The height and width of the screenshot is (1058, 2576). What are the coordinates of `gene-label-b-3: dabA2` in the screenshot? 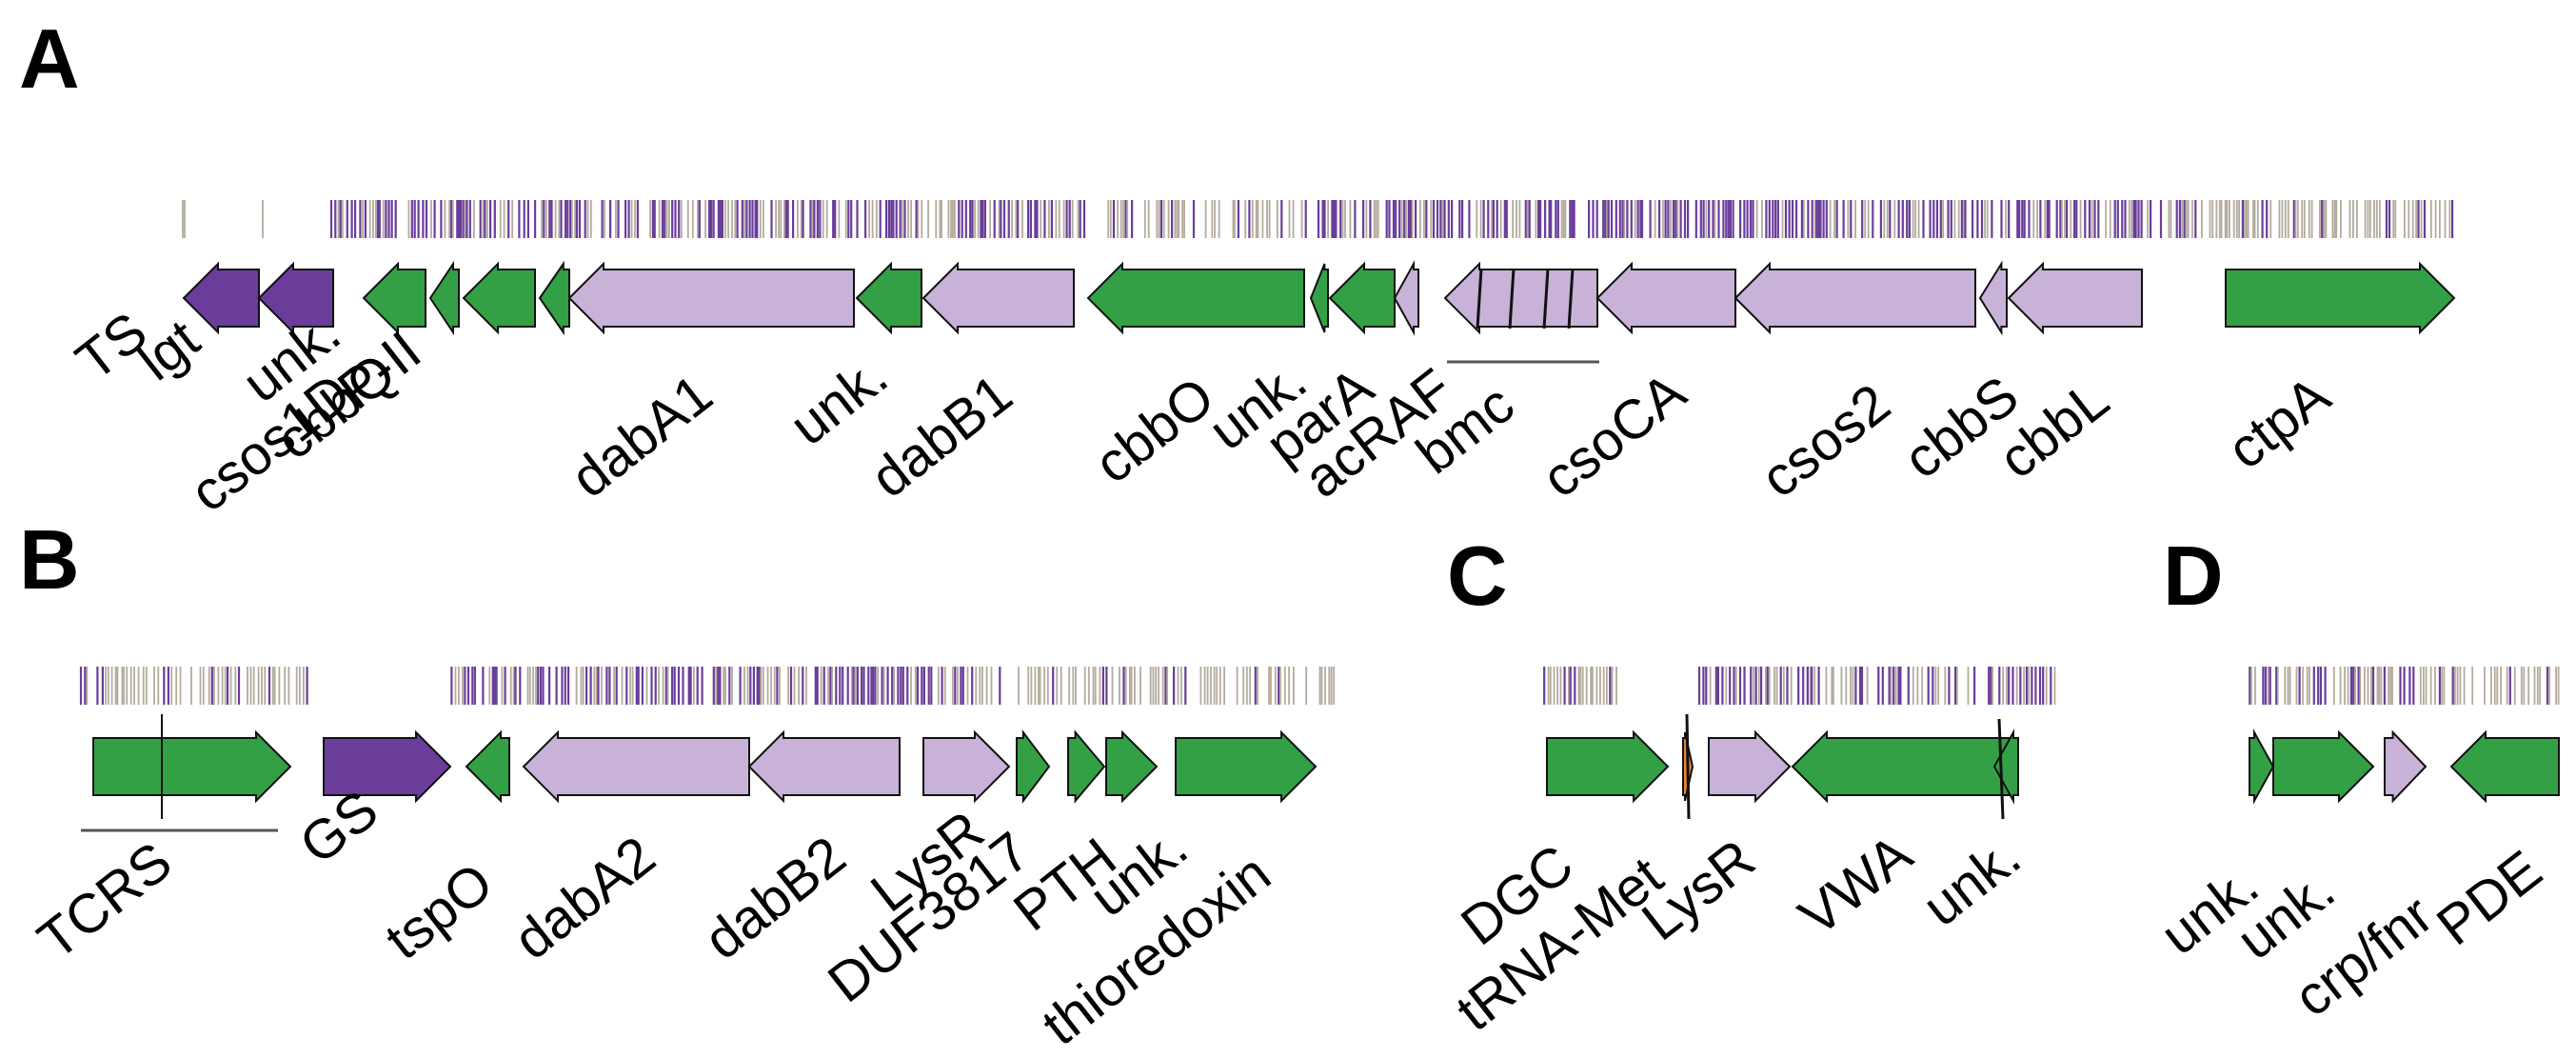 It's located at (584, 898).